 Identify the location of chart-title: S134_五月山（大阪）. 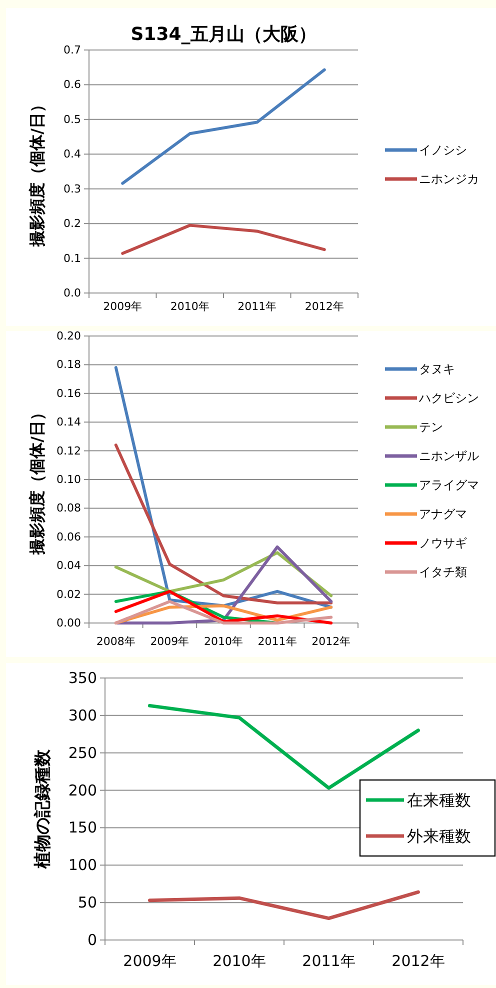
(223, 34).